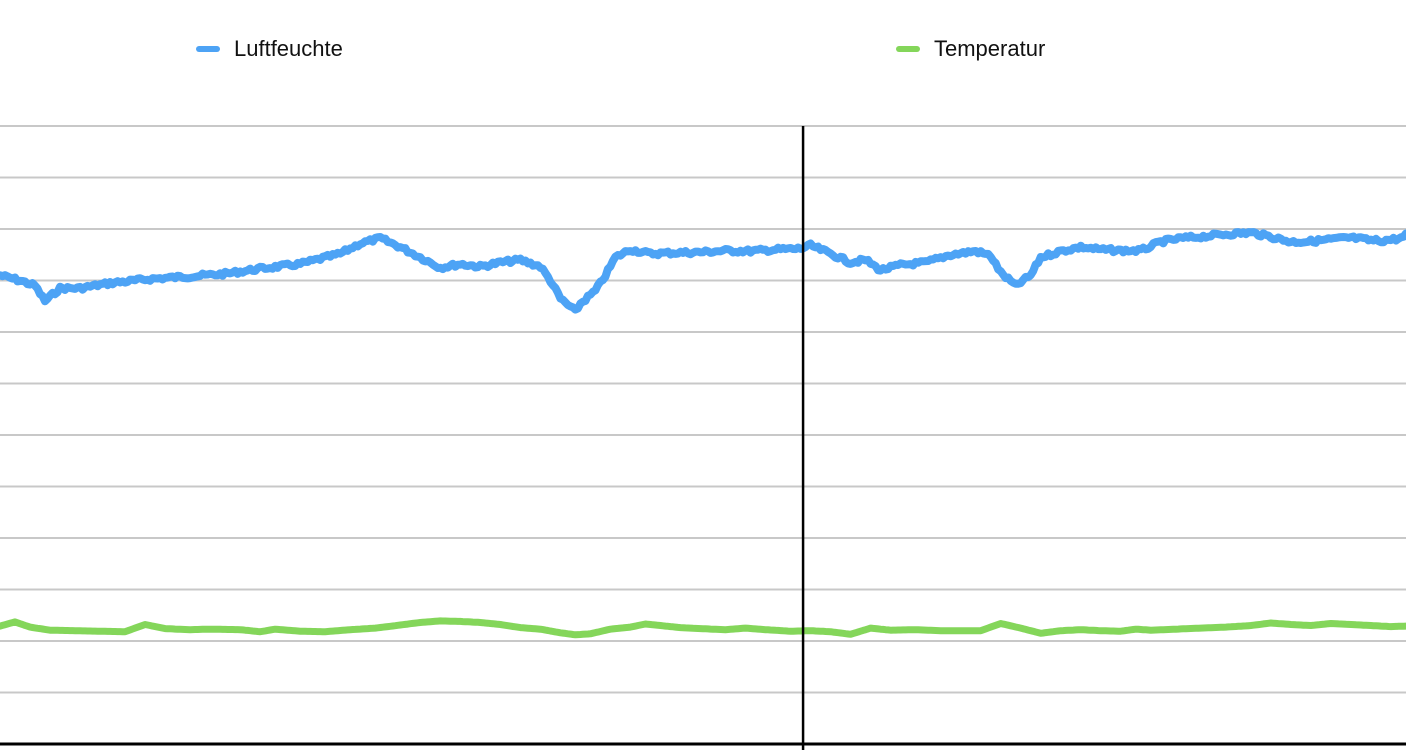 This screenshot has height=750, width=1406. What do you see at coordinates (908, 49) in the screenshot?
I see `legend-swatch-temperatur` at bounding box center [908, 49].